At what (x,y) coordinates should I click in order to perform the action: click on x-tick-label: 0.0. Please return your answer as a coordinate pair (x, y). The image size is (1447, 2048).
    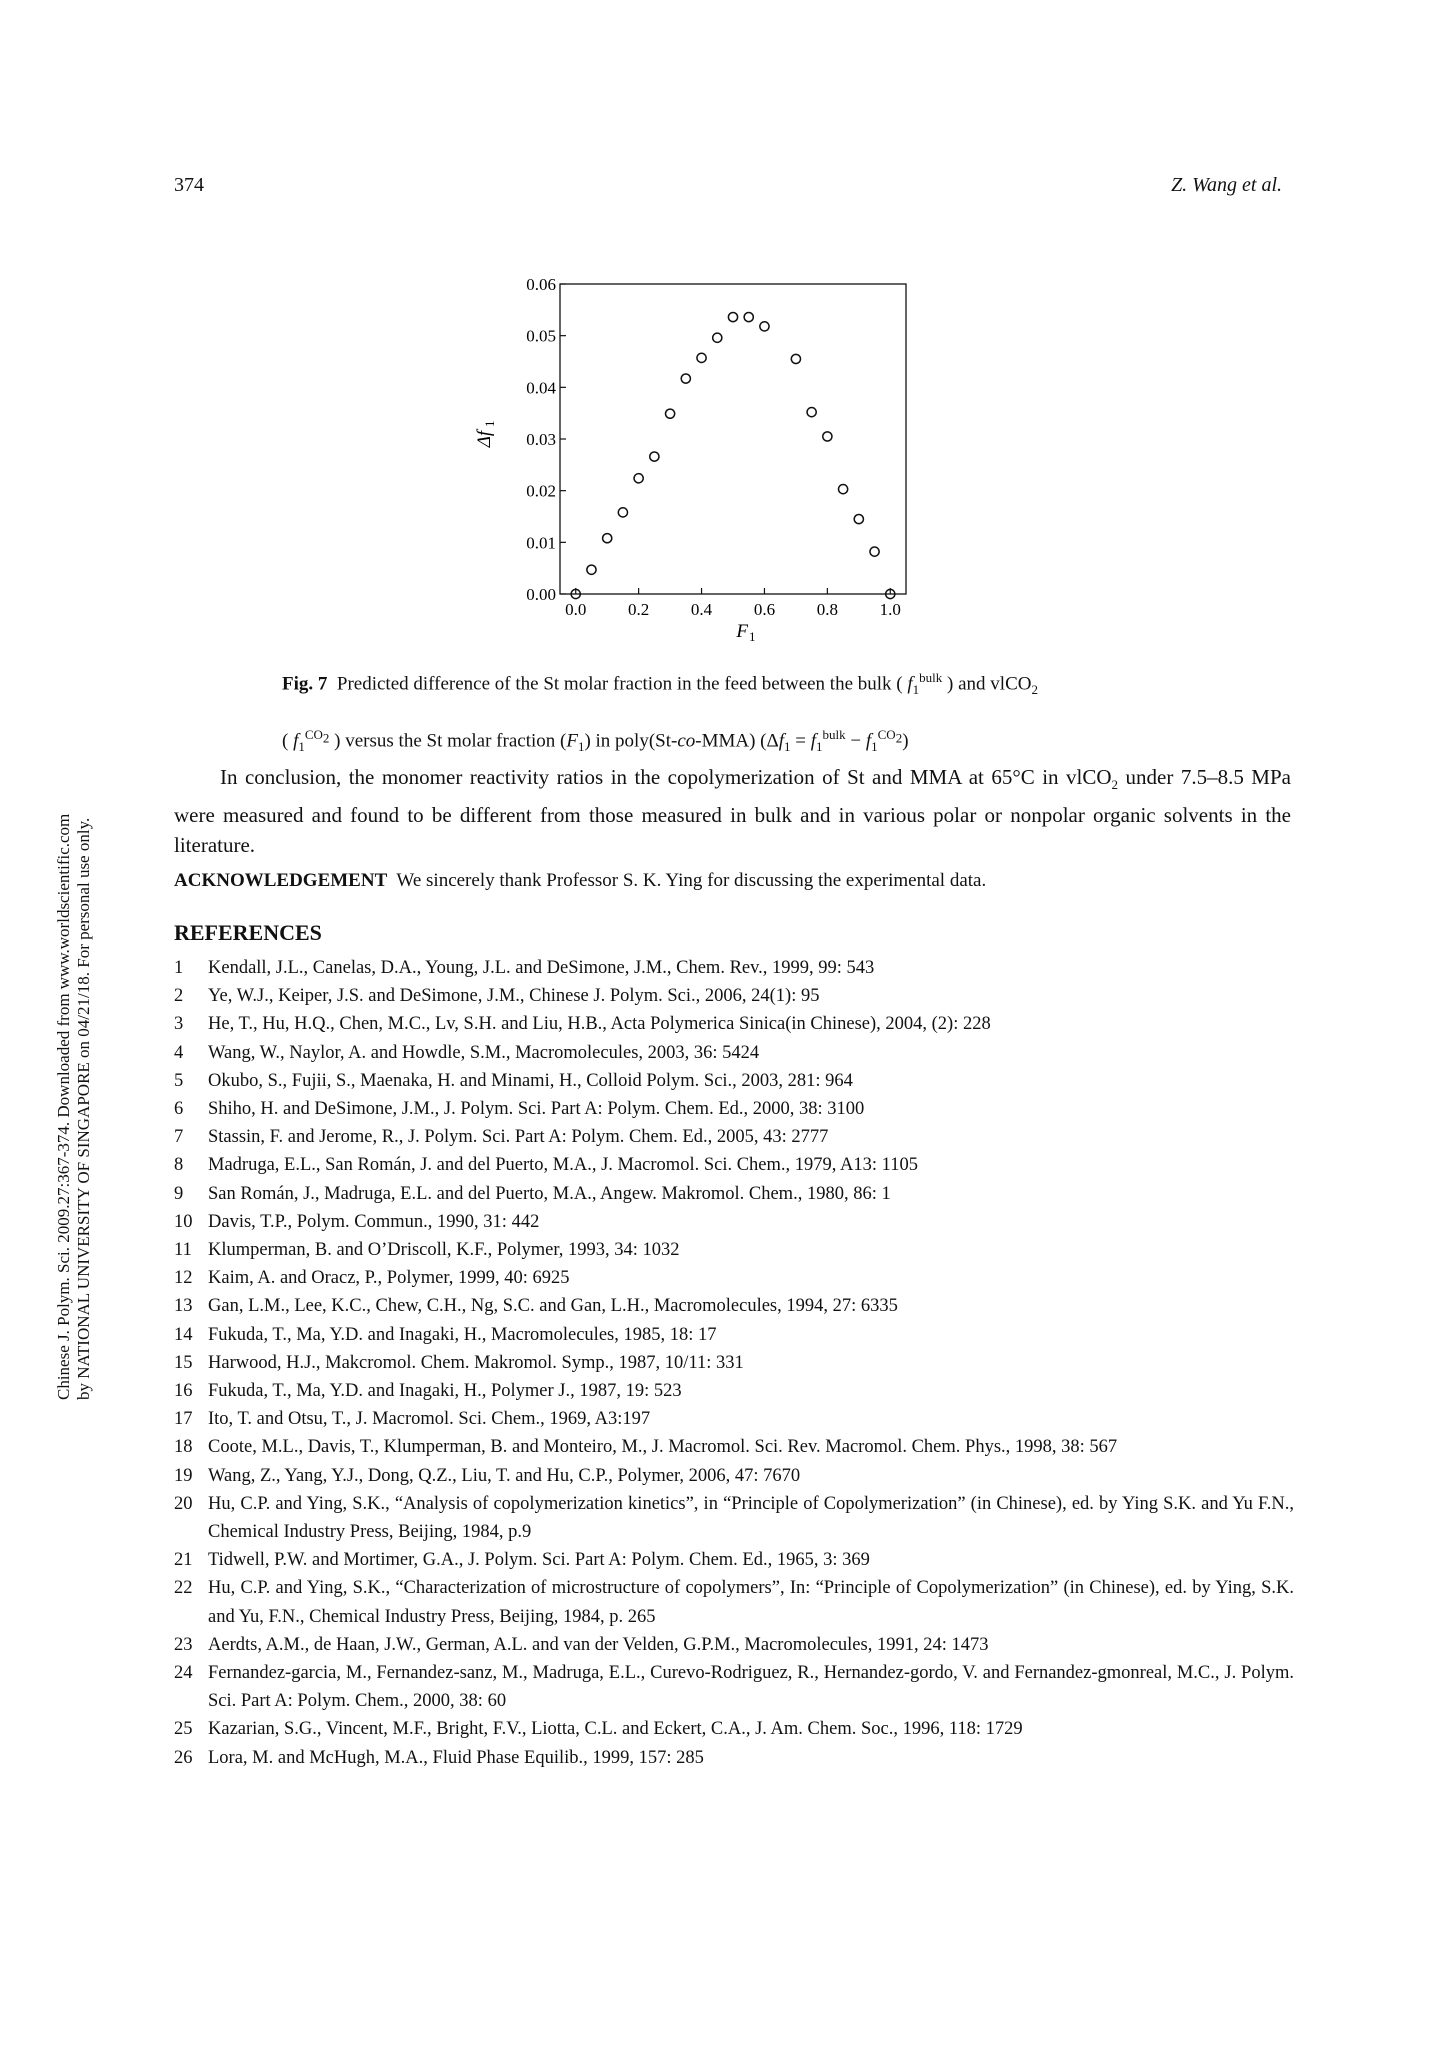
    Looking at the image, I should click on (575, 609).